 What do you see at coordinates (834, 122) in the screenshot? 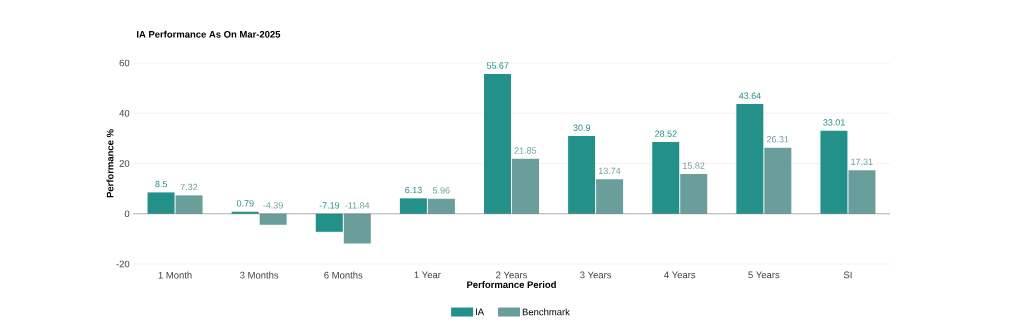
I see `data-label: 33.01` at bounding box center [834, 122].